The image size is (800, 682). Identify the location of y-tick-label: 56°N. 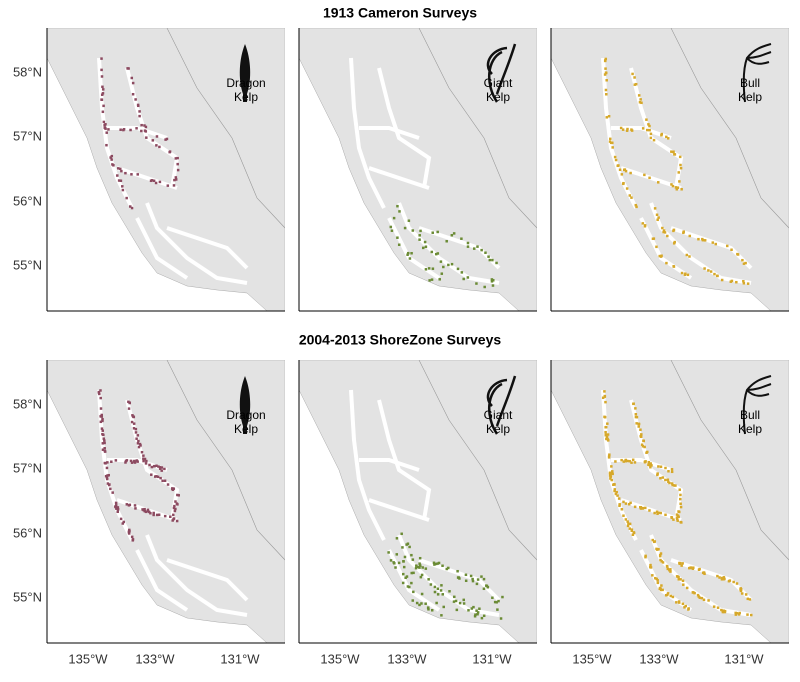
(27, 532).